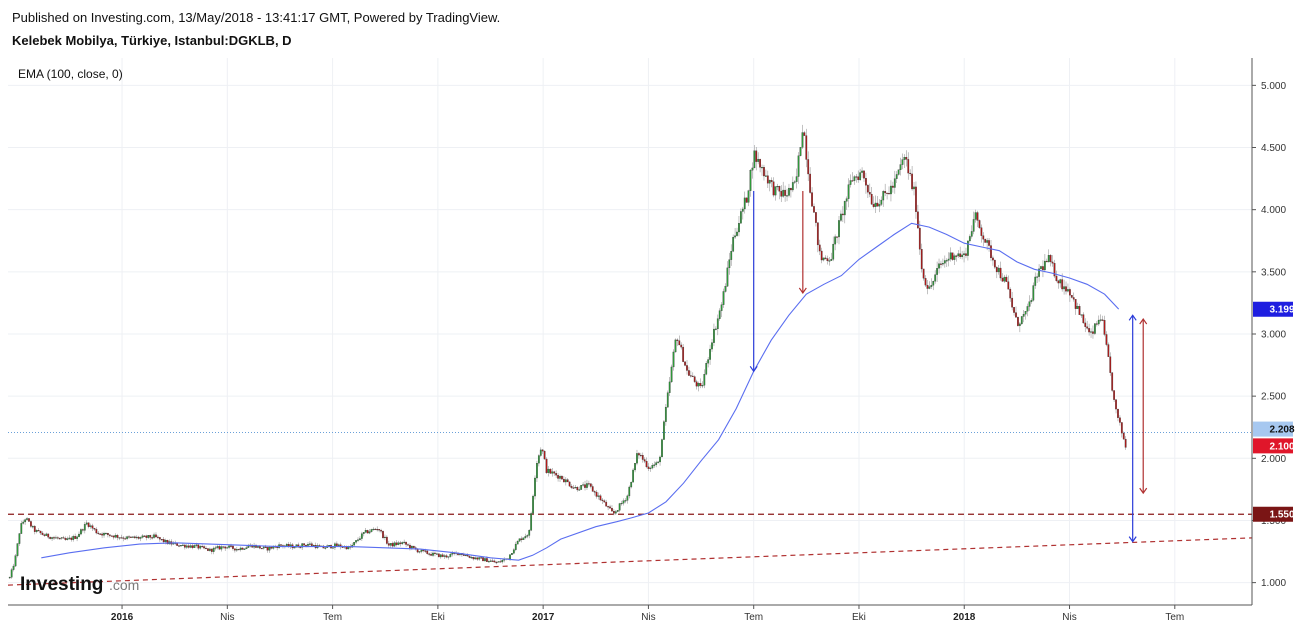 This screenshot has height=630, width=1299. I want to click on ema-indicator-label: EMA (100, close, 0), so click(70, 74).